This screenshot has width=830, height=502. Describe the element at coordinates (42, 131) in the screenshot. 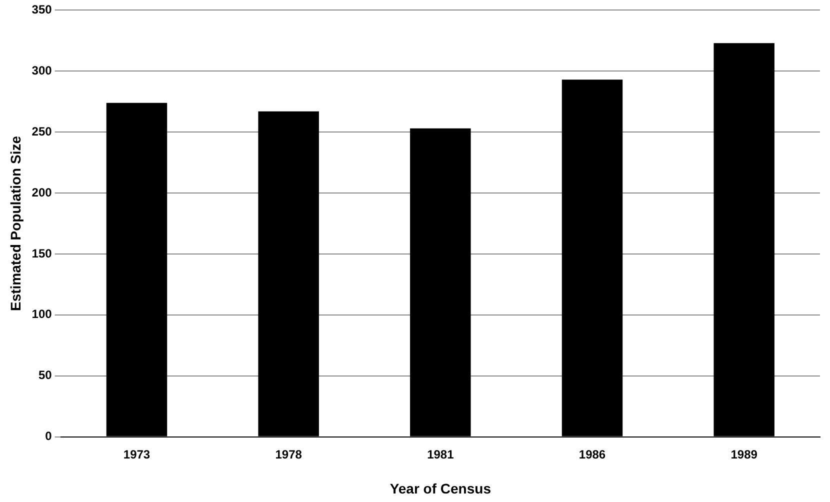

I see `y-tick-label: 250` at that location.